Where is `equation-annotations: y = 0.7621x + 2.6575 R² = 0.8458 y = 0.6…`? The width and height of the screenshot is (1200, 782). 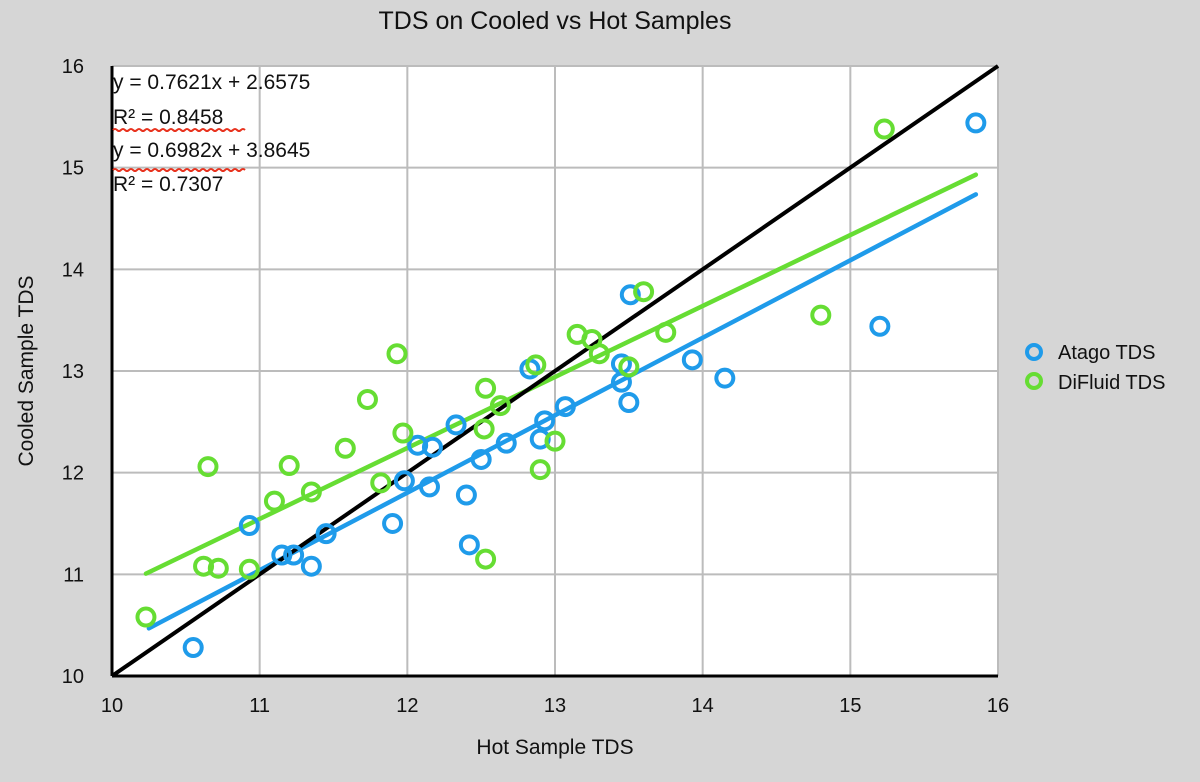
equation-annotations: y = 0.7621x + 2.6575 R² = 0.8458 y = 0.6… is located at coordinates (211, 133).